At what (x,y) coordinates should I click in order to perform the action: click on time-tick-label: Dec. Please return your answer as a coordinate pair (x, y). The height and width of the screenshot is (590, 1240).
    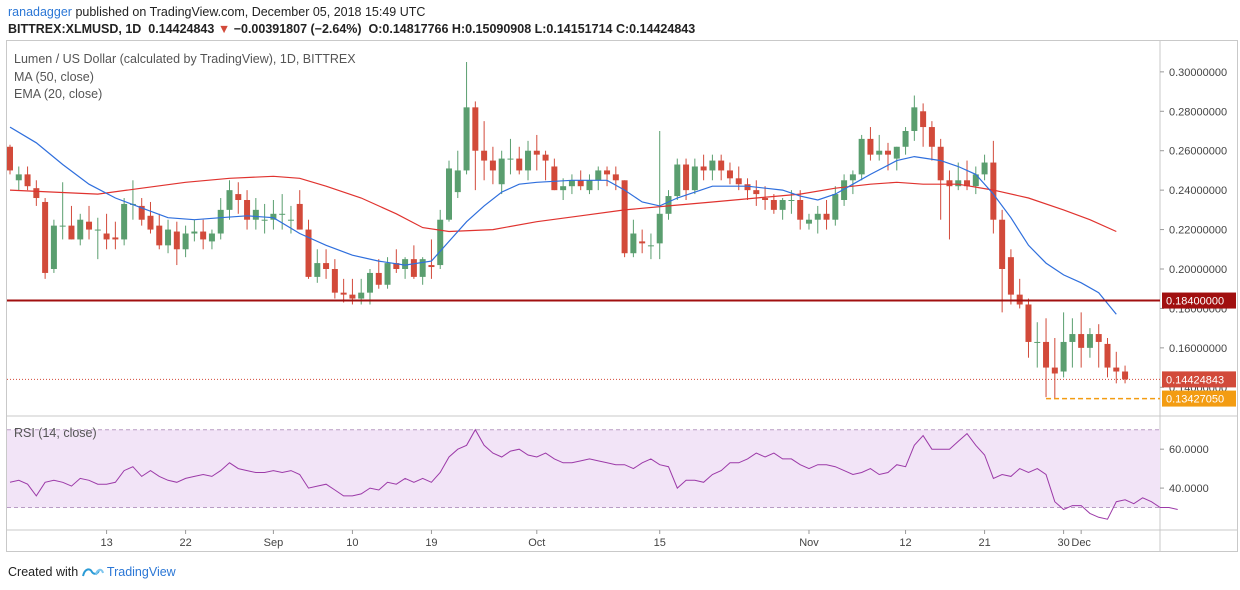
    Looking at the image, I should click on (1081, 543).